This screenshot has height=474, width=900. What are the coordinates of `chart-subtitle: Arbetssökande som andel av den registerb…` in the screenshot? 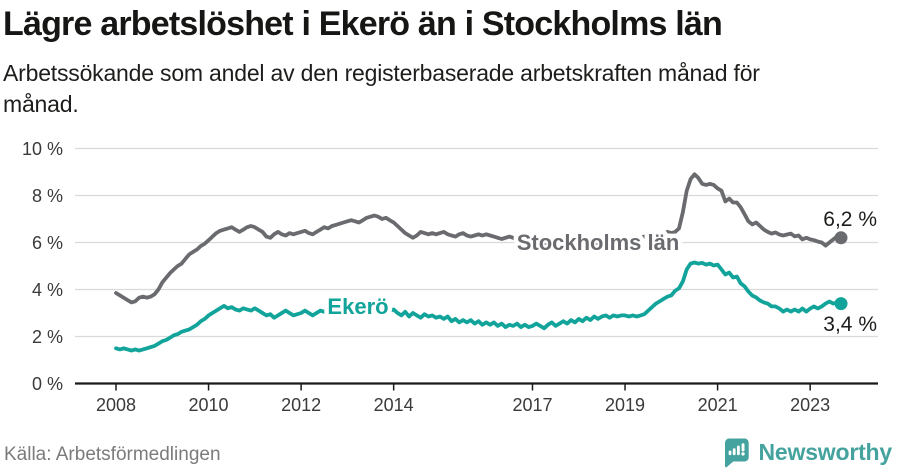 It's located at (381, 88).